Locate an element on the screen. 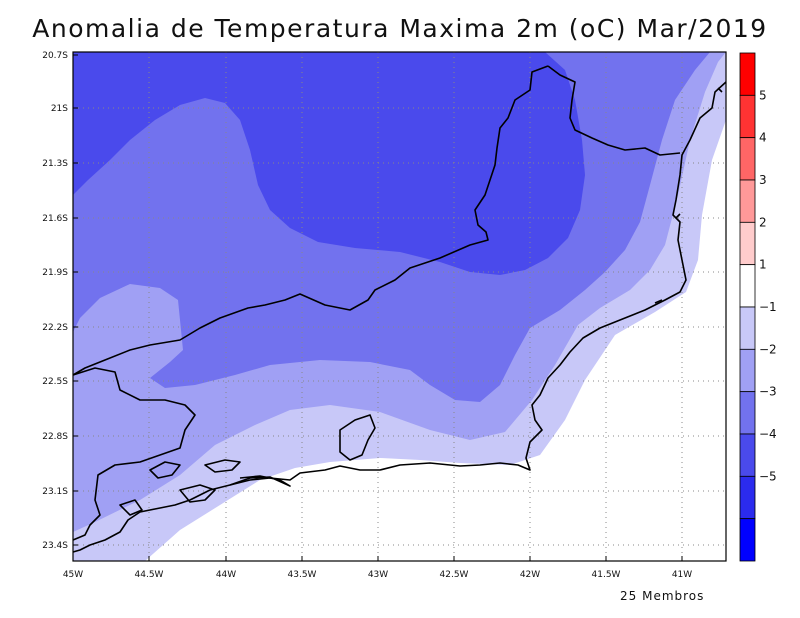 The image size is (800, 618). lon-tick-label: 45W is located at coordinates (73, 575).